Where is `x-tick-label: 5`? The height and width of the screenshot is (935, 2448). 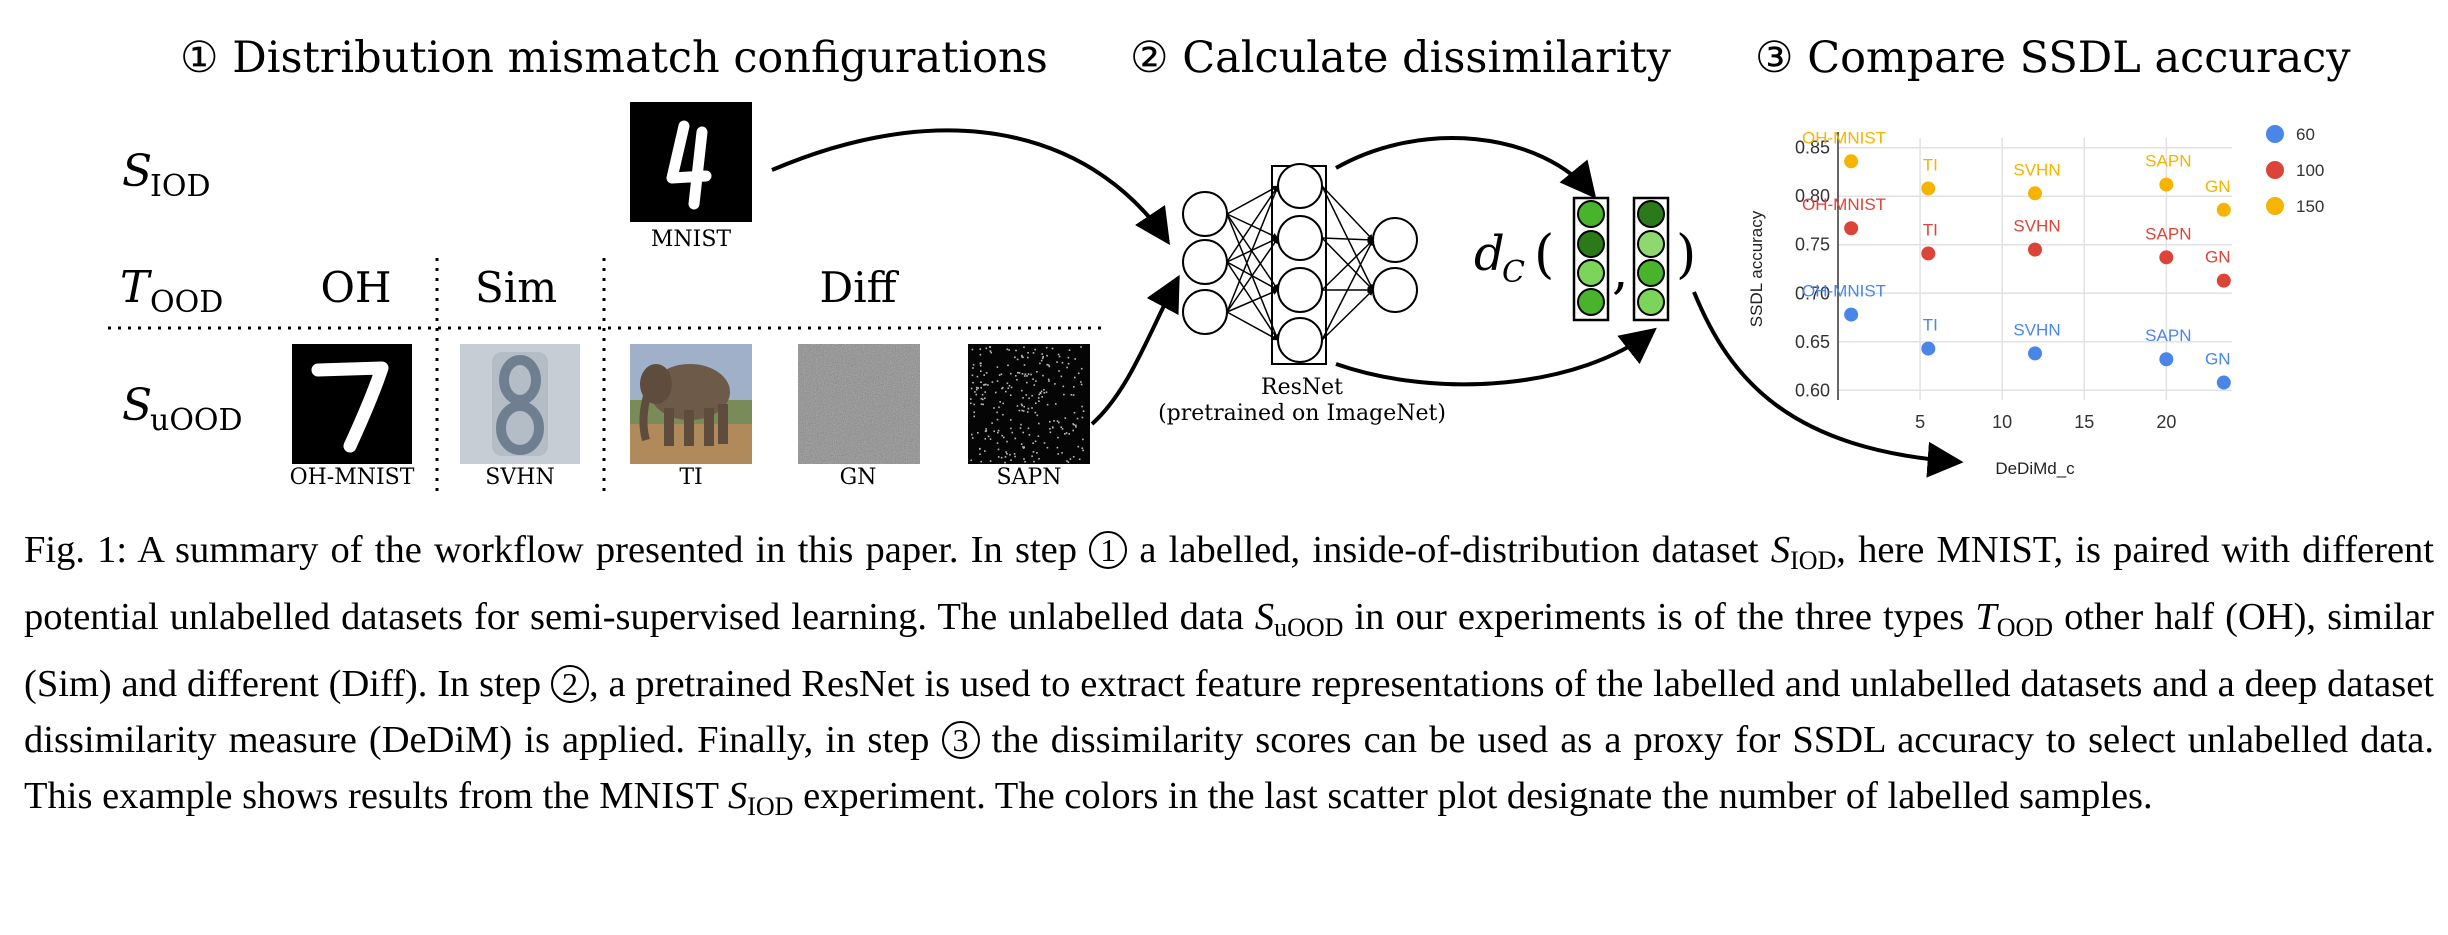
x-tick-label: 5 is located at coordinates (1920, 422).